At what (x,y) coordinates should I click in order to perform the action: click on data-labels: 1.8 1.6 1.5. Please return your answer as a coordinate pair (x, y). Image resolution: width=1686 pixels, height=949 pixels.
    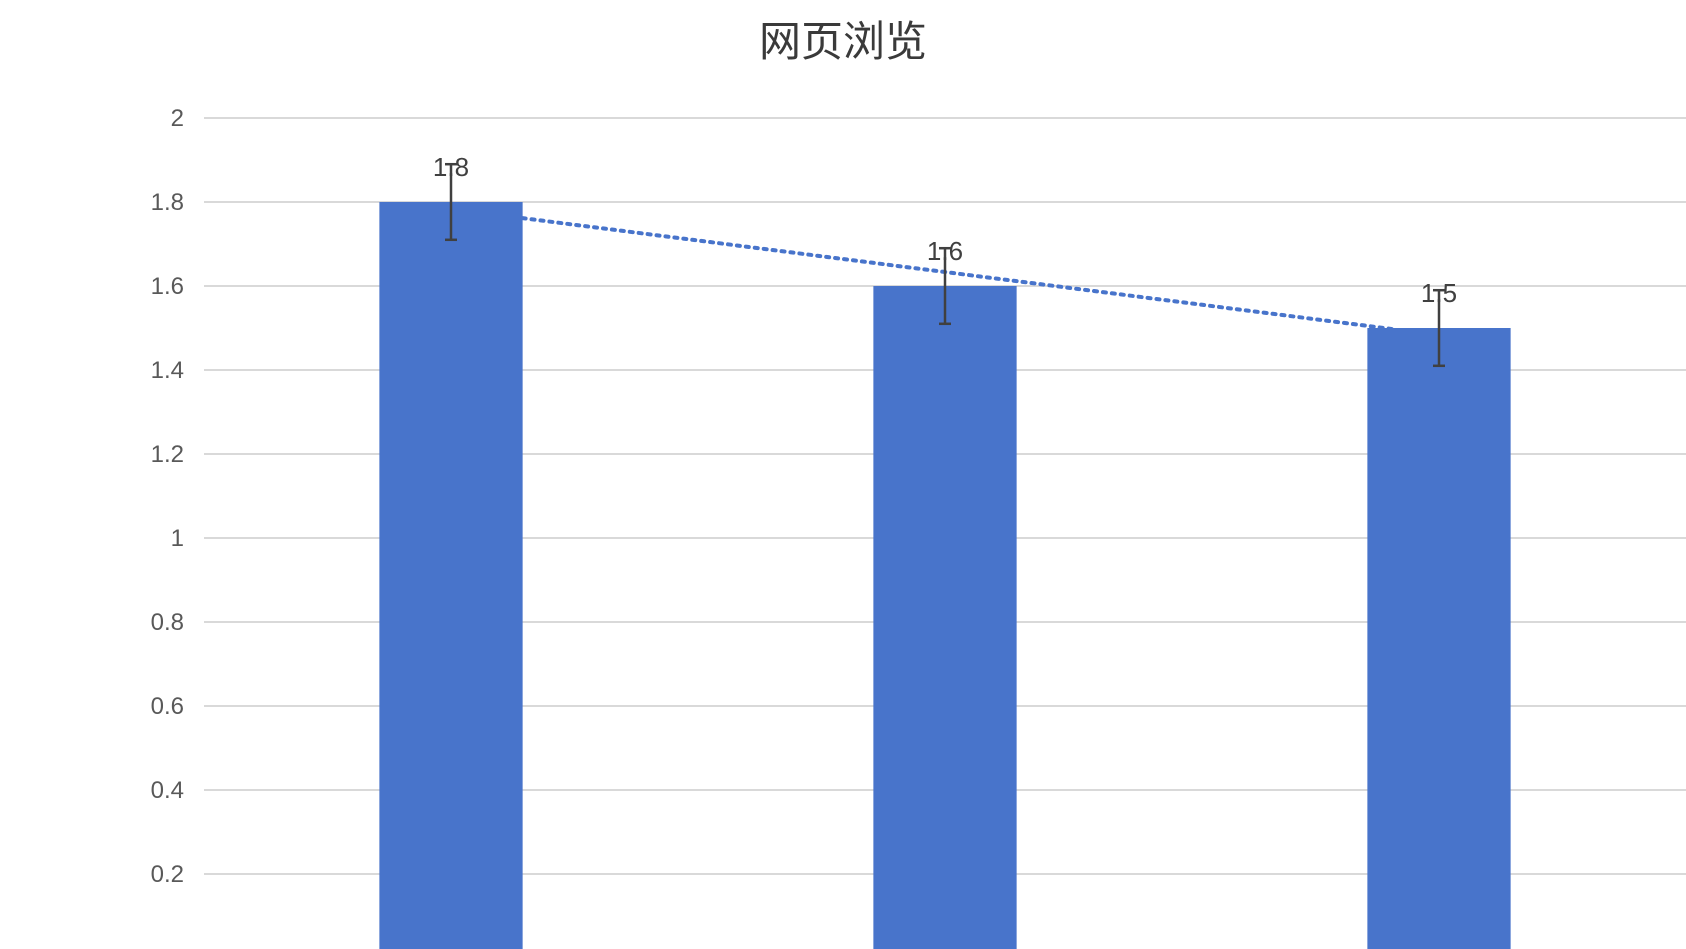
    Looking at the image, I should click on (945, 230).